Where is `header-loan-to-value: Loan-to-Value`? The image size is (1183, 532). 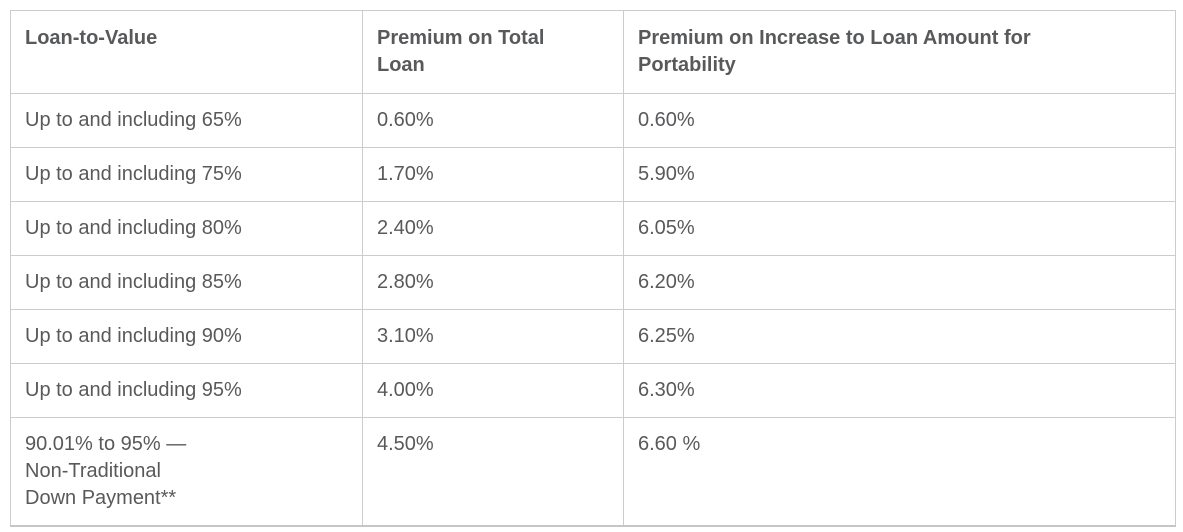
header-loan-to-value: Loan-to-Value is located at coordinates (186, 52).